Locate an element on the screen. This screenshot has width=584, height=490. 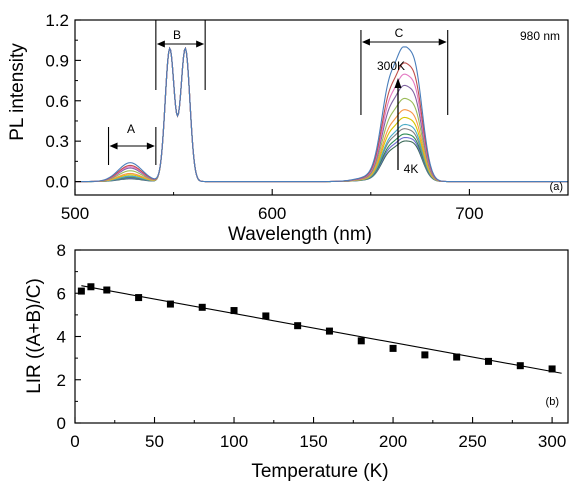
panel-a-ytick-label: 0.3 is located at coordinates (57, 141).